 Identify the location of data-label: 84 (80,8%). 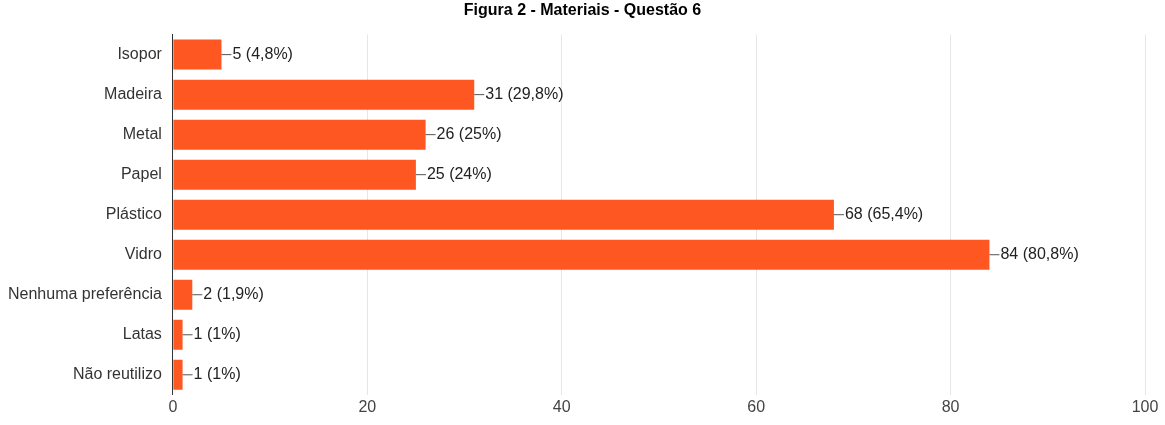
(1039, 254).